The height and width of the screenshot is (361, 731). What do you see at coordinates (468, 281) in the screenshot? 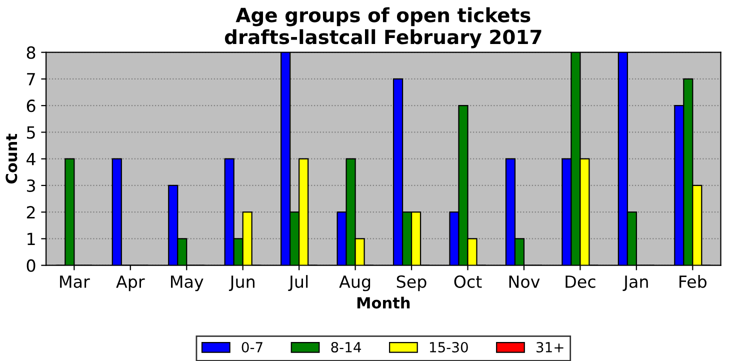
I see `x-tick-label: Oct` at bounding box center [468, 281].